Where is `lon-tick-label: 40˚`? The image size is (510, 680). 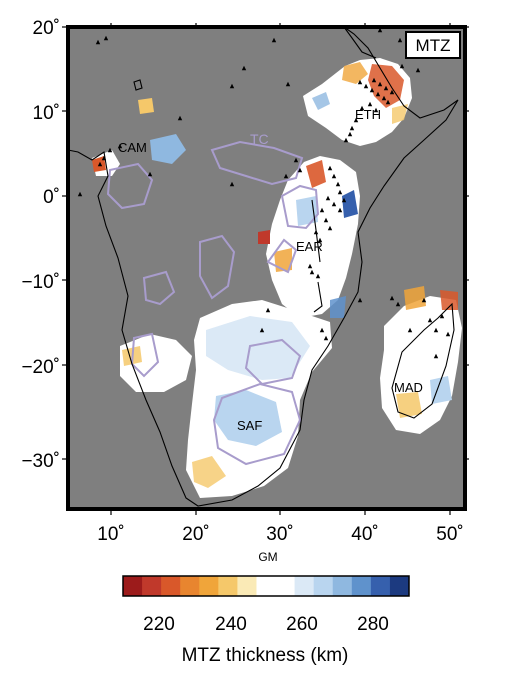
lon-tick-label: 40˚ is located at coordinates (364, 534).